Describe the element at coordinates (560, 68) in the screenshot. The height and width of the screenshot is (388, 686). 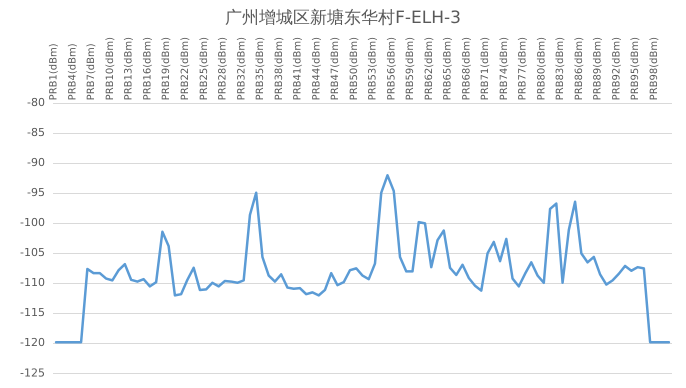
I see `x-tick-label: PRB83(dBm)` at that location.